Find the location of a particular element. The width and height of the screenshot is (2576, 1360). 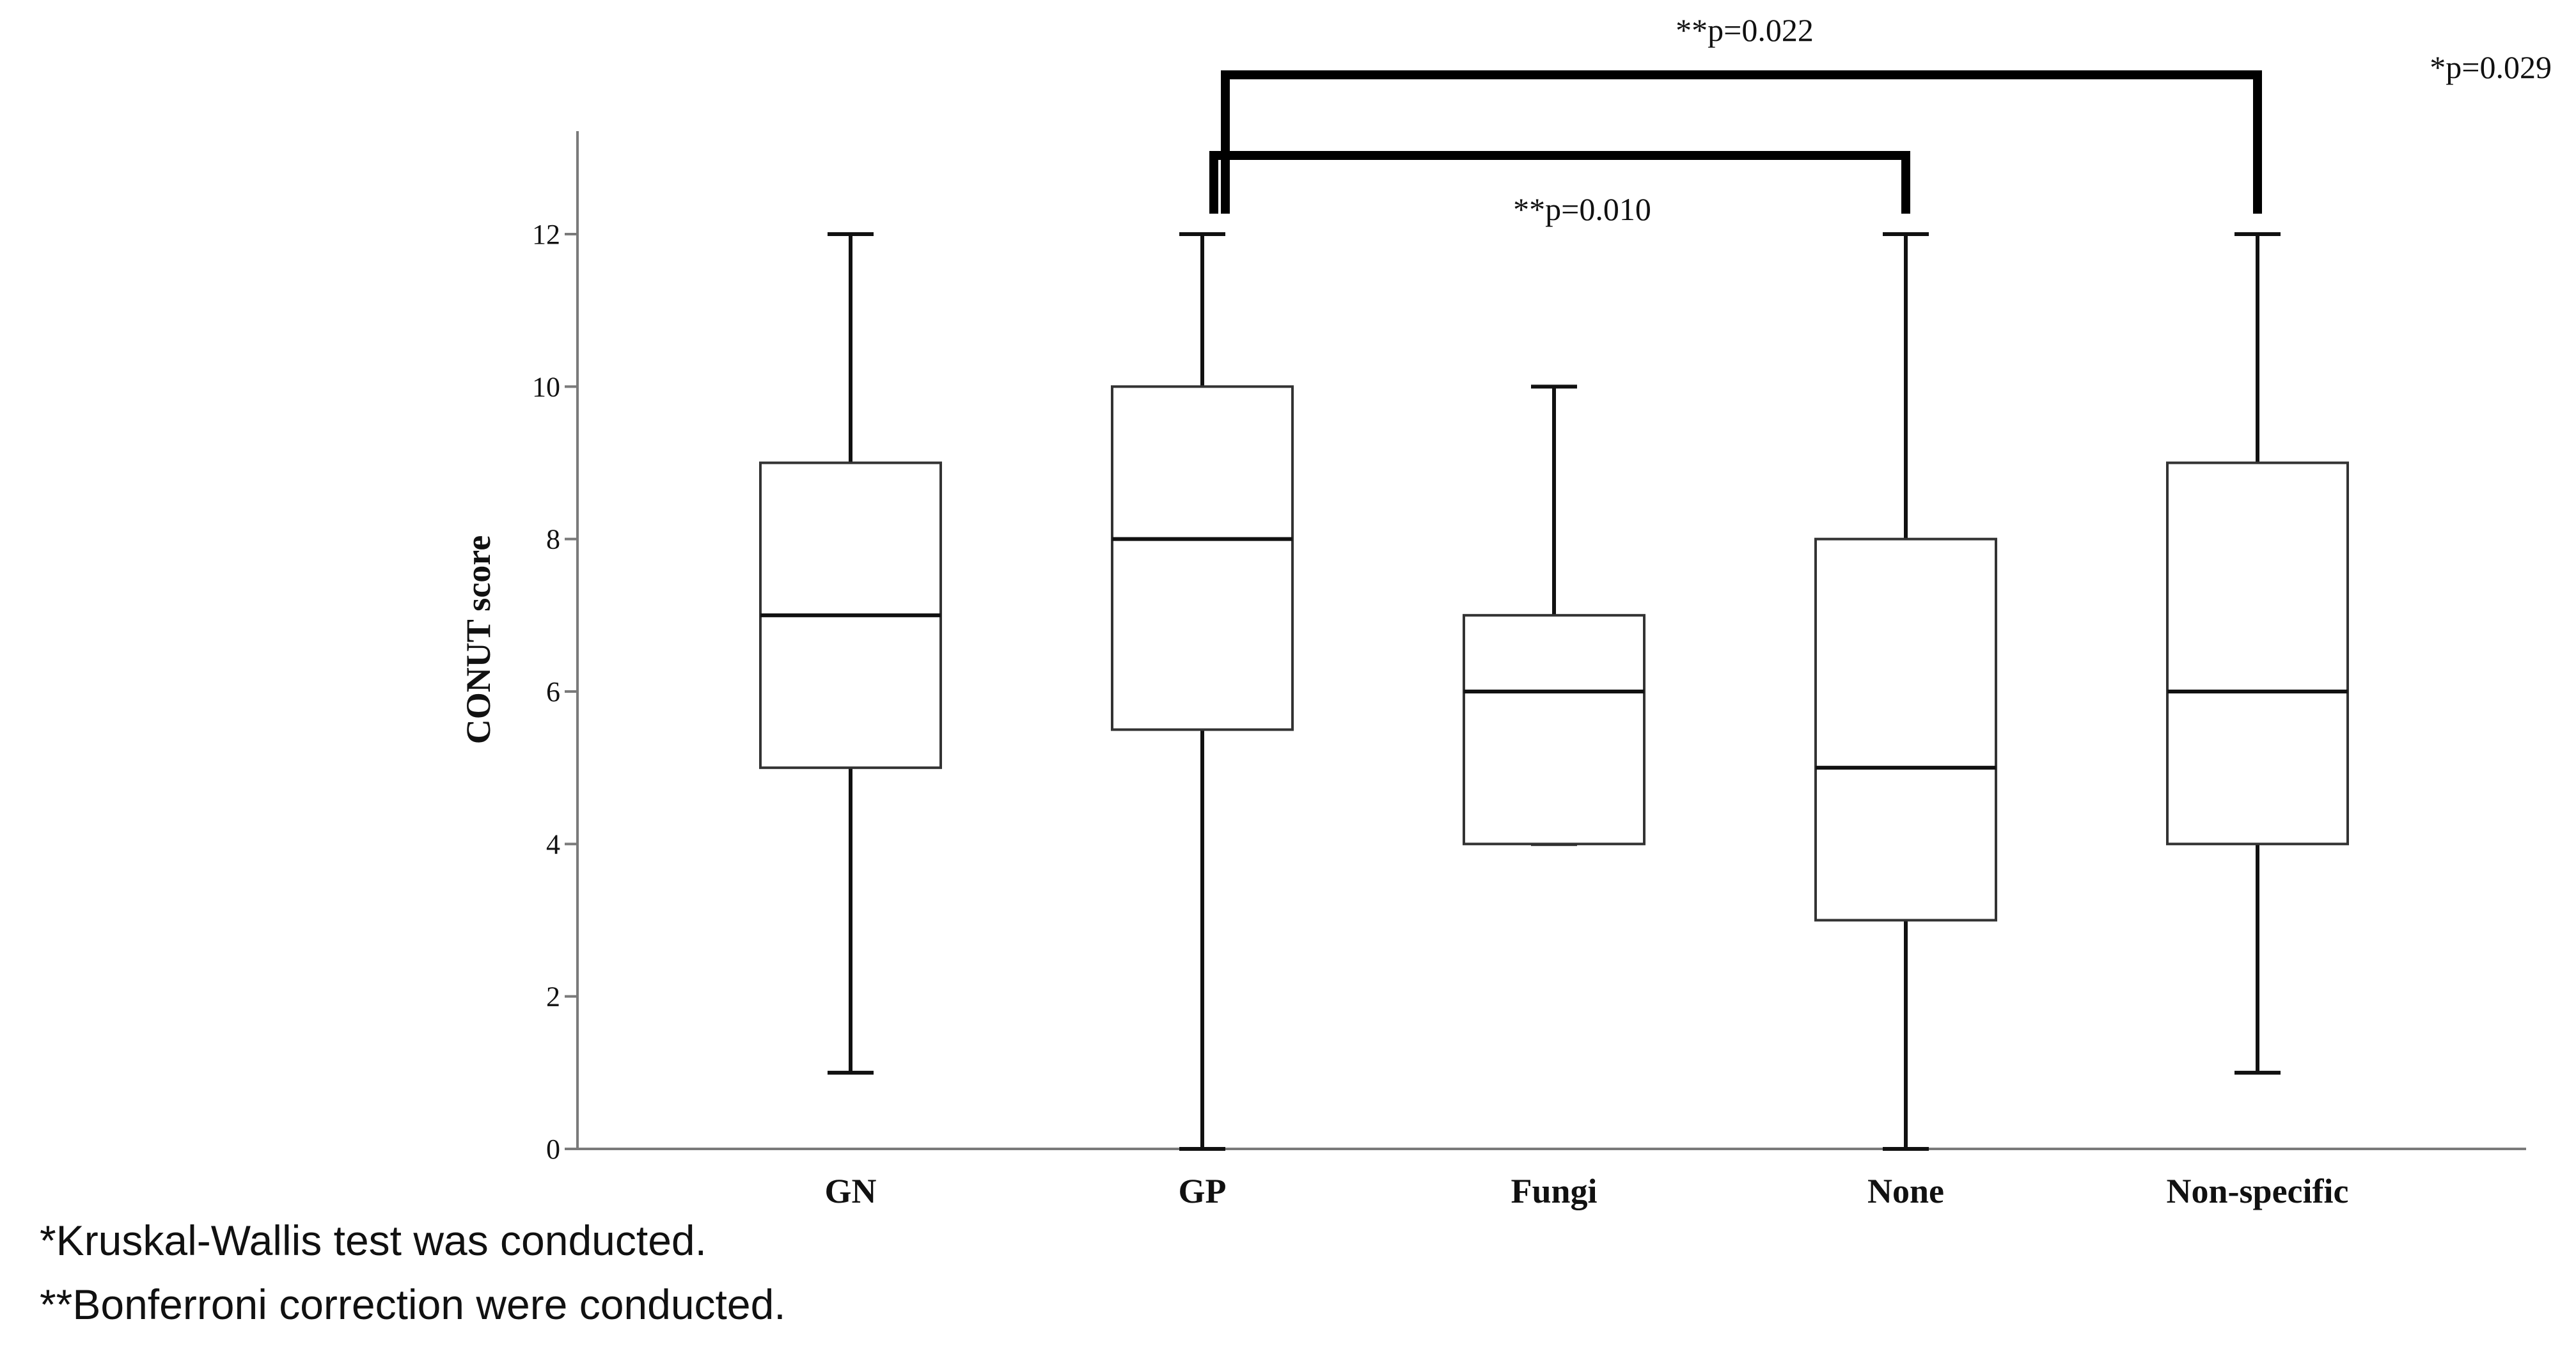

footnote-kruskal-wallis: *Kruskal-Wallis test was conducted. is located at coordinates (373, 1240).